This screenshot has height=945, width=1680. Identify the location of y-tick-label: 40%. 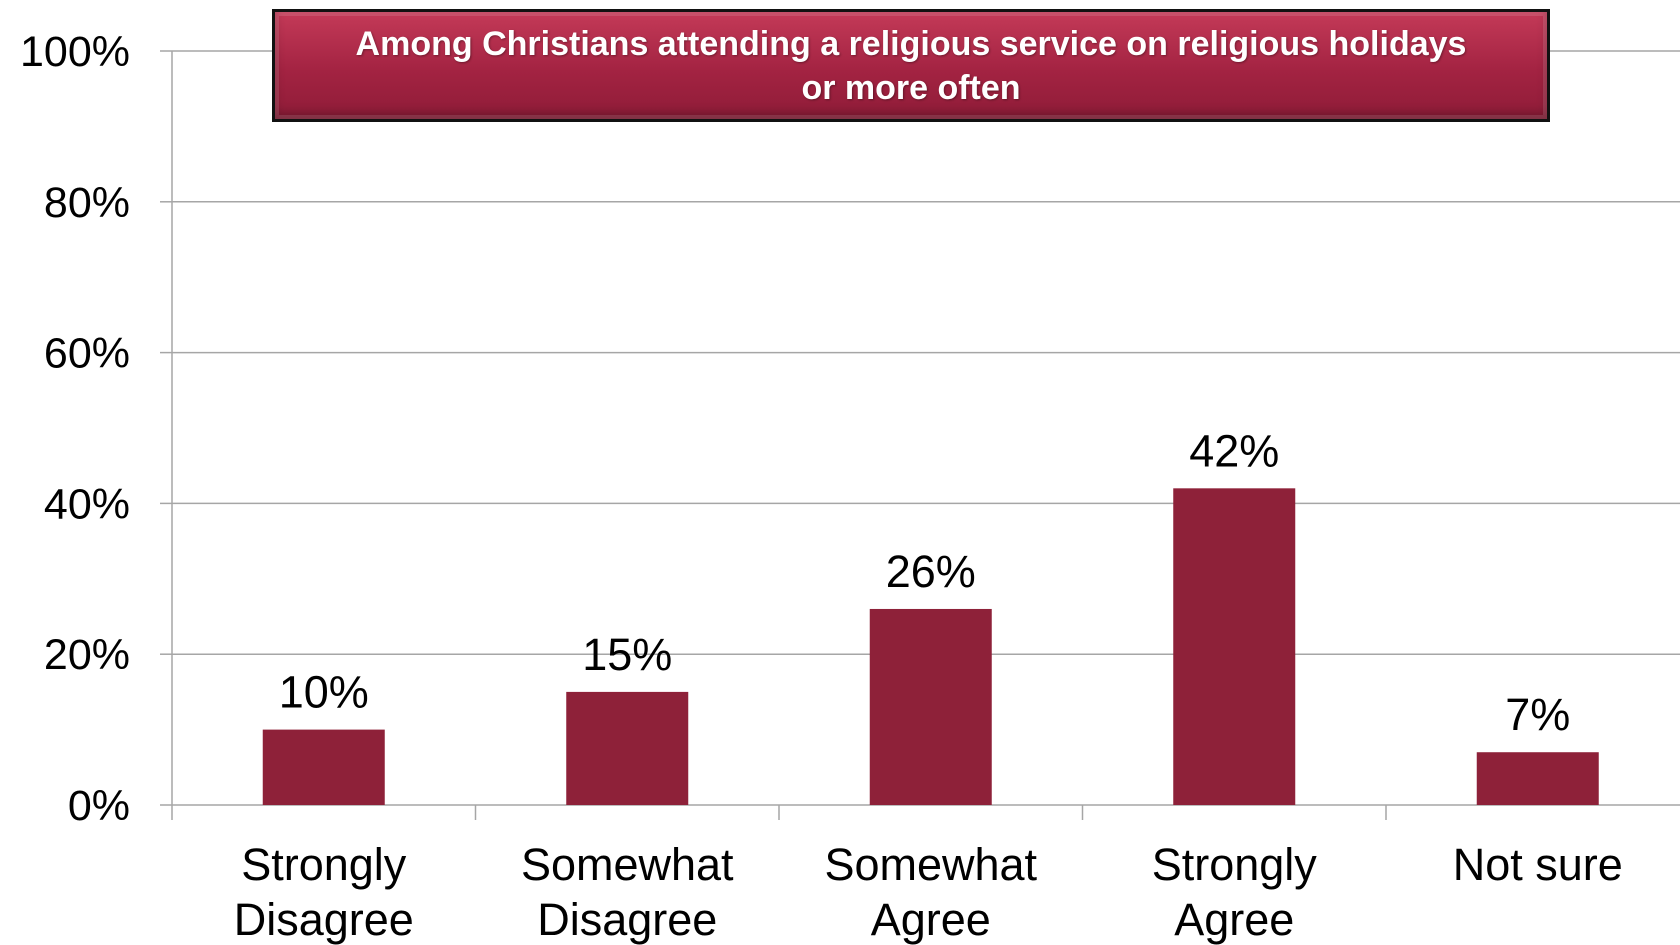
(87, 504).